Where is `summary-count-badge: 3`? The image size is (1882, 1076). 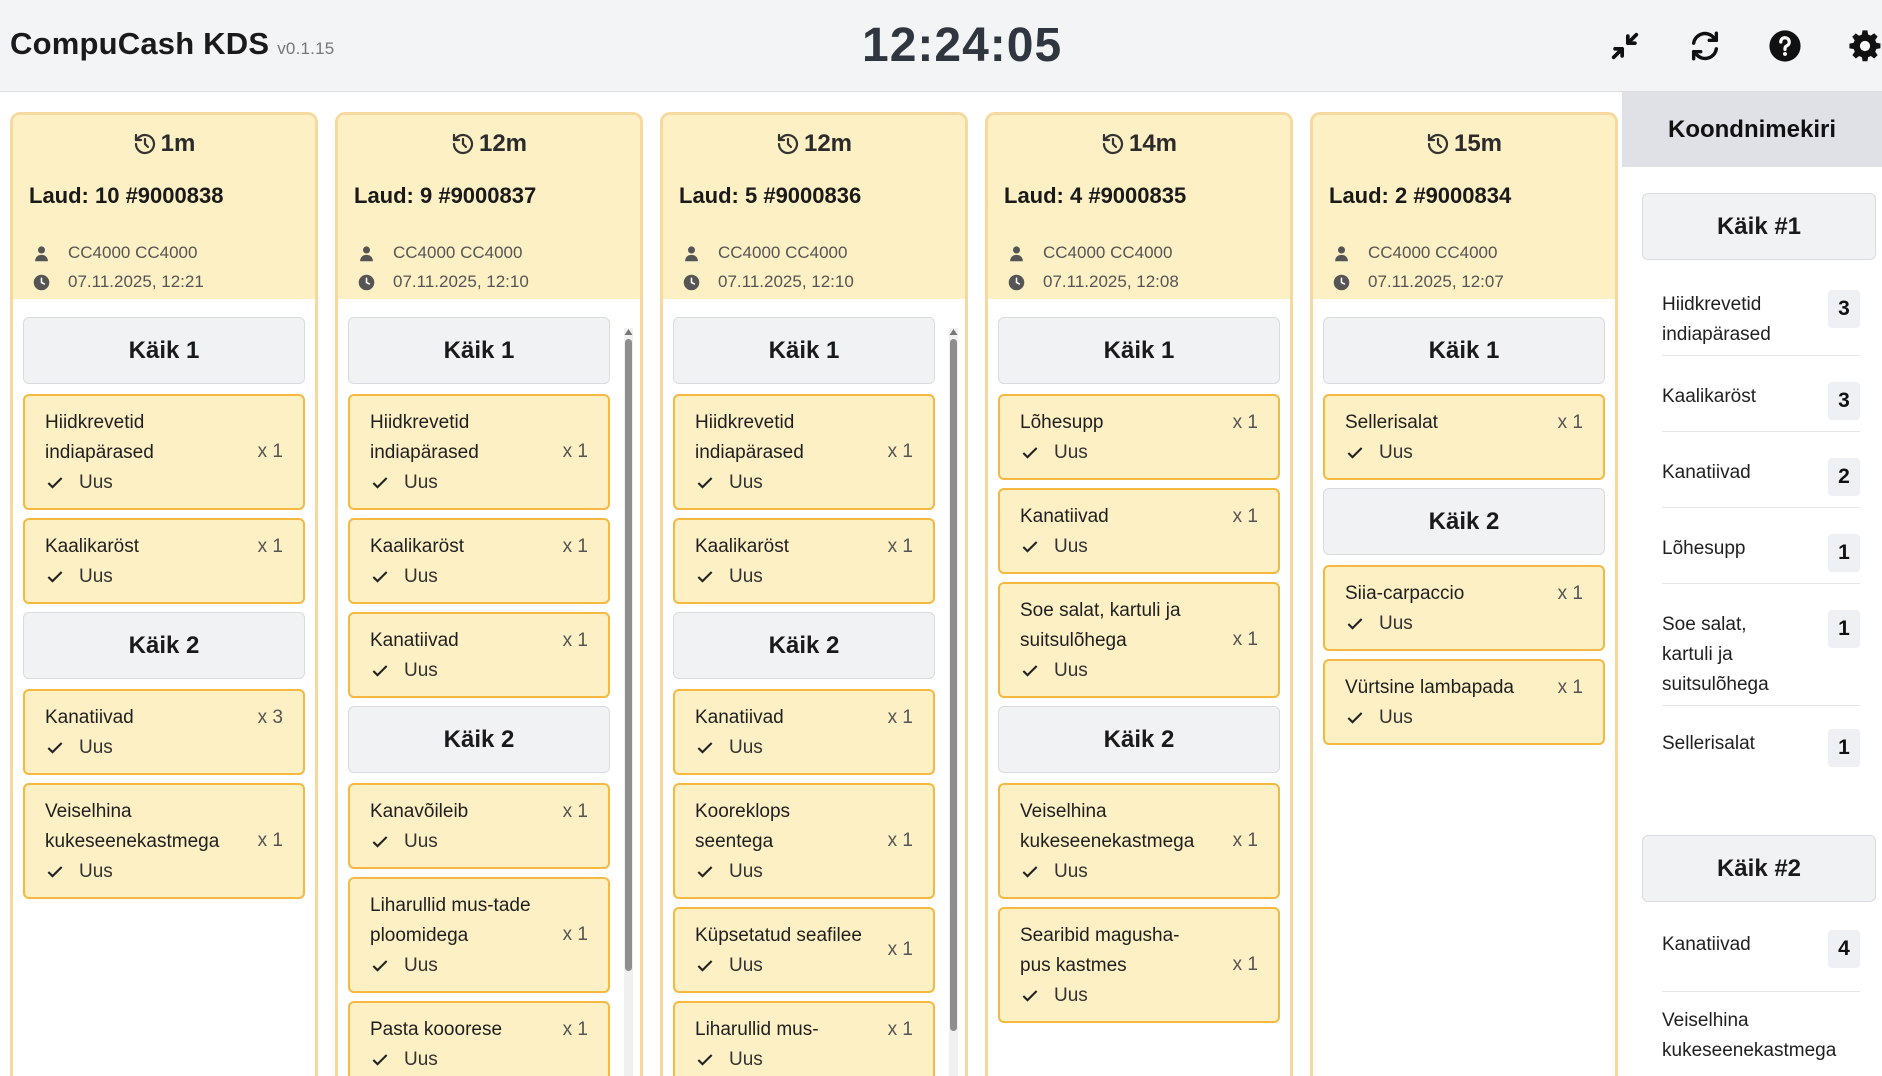
summary-count-badge: 3 is located at coordinates (1844, 401).